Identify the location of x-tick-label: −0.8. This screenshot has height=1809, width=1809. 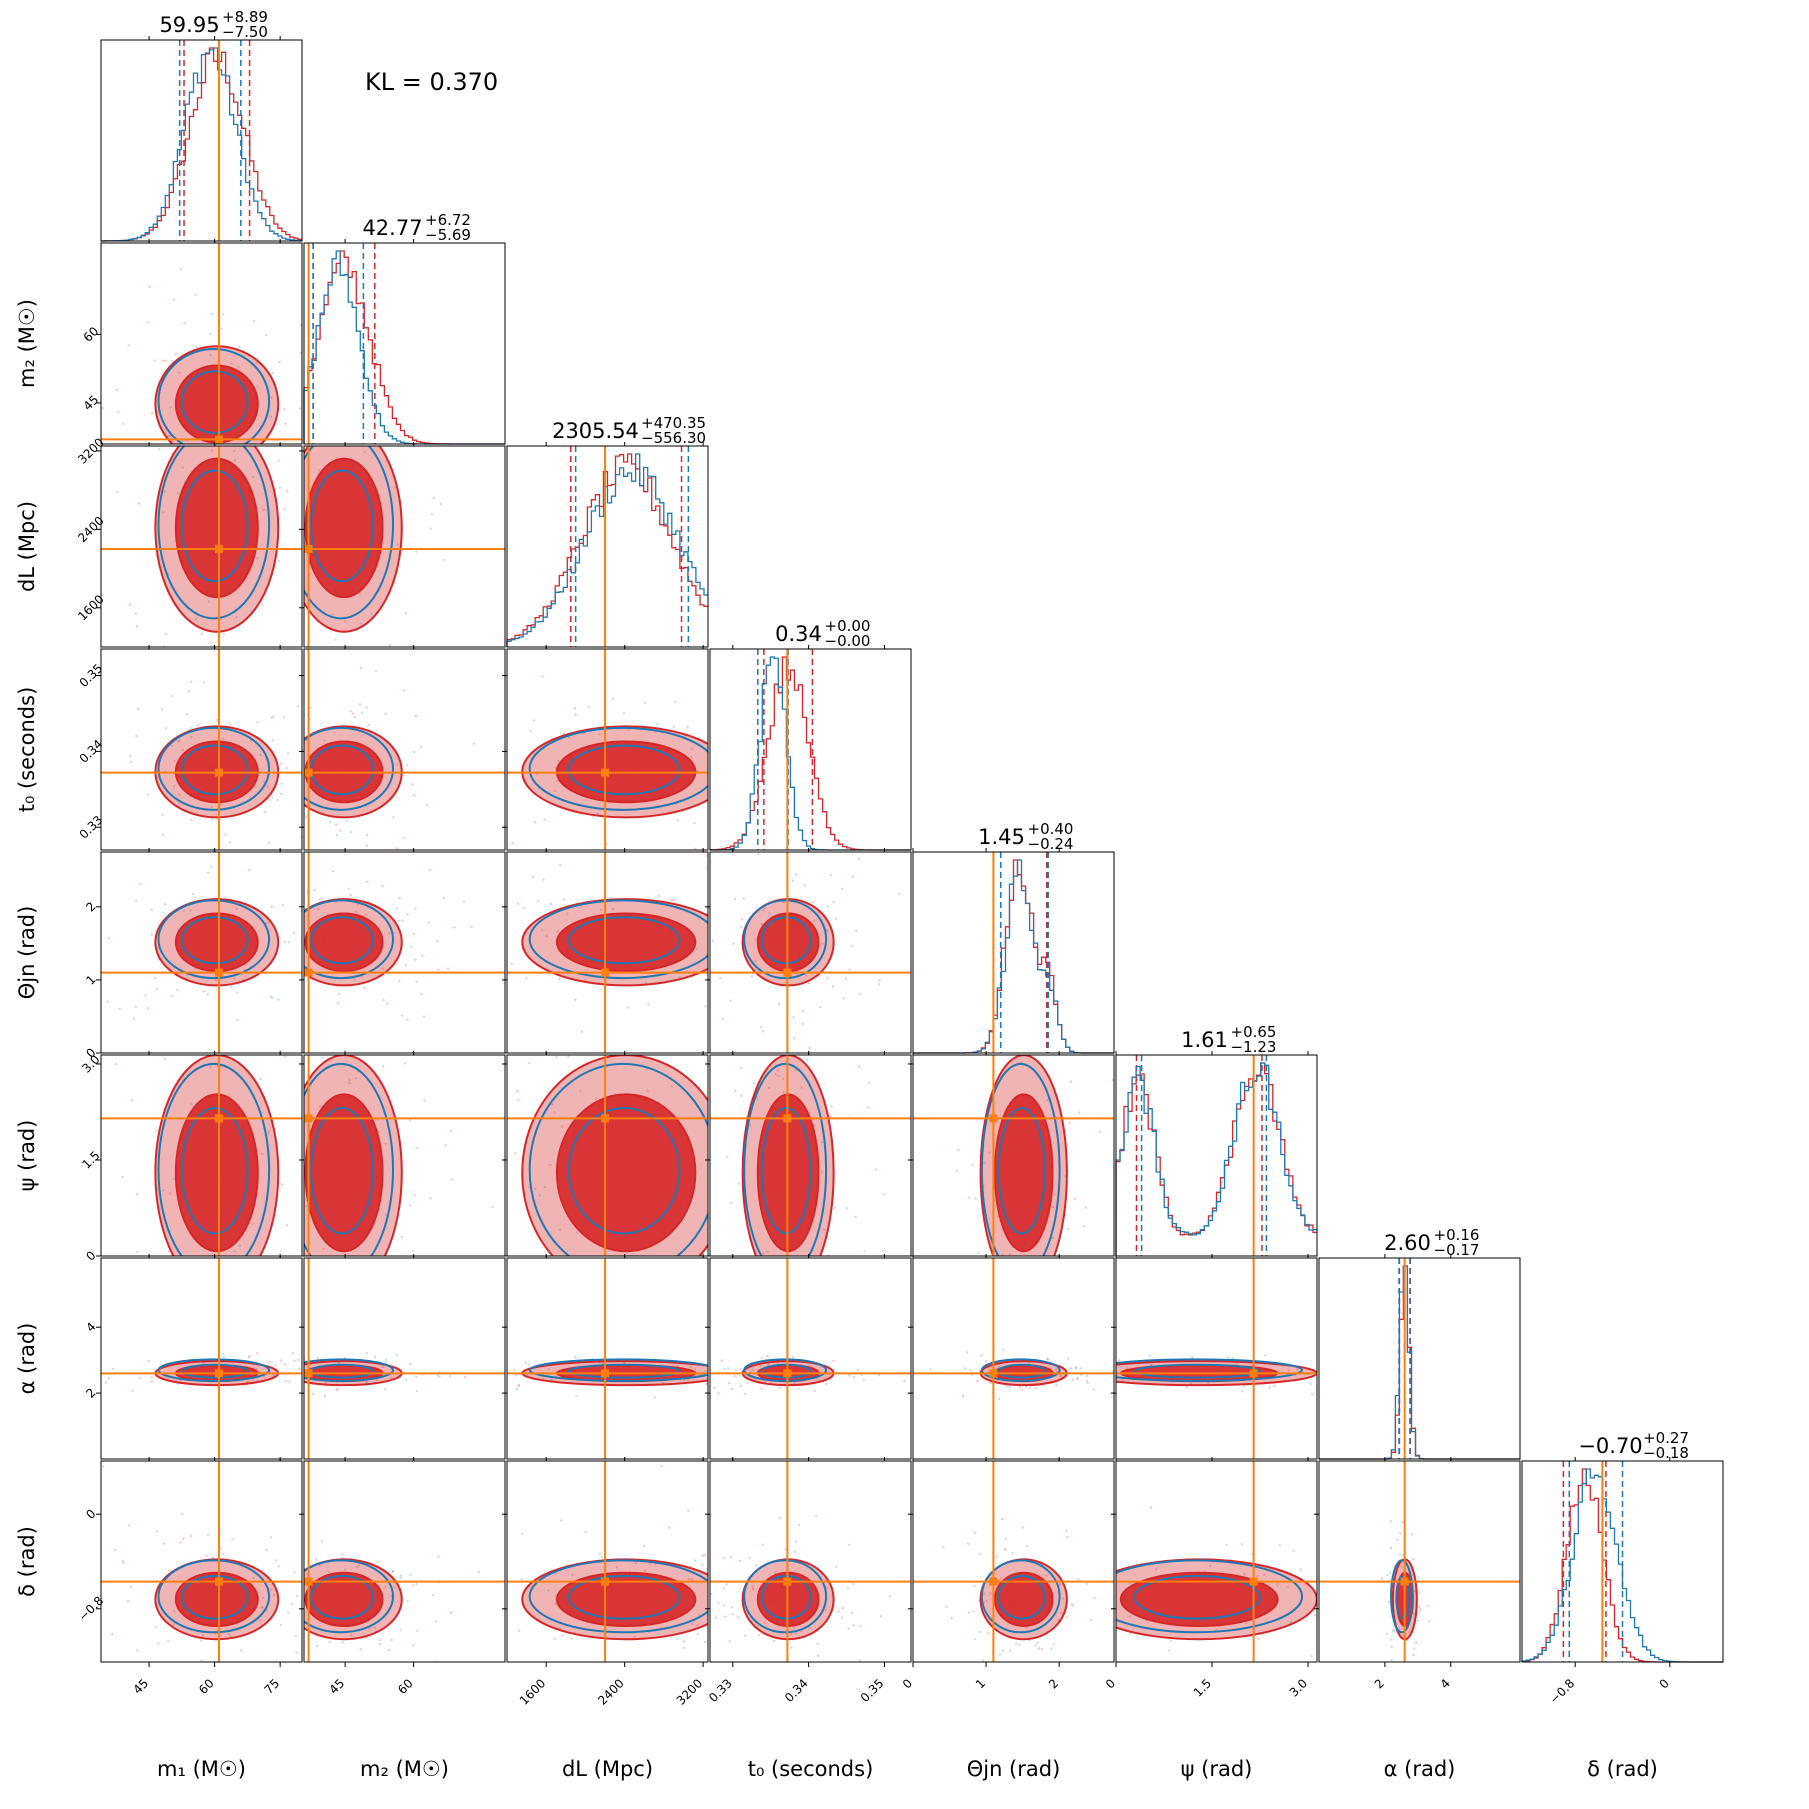
(1562, 1691).